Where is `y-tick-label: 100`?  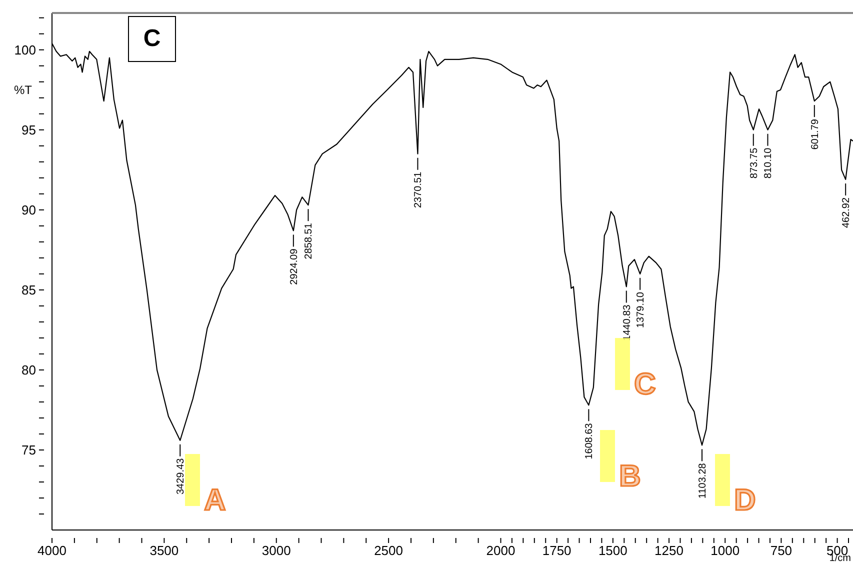 y-tick-label: 100 is located at coordinates (25, 50).